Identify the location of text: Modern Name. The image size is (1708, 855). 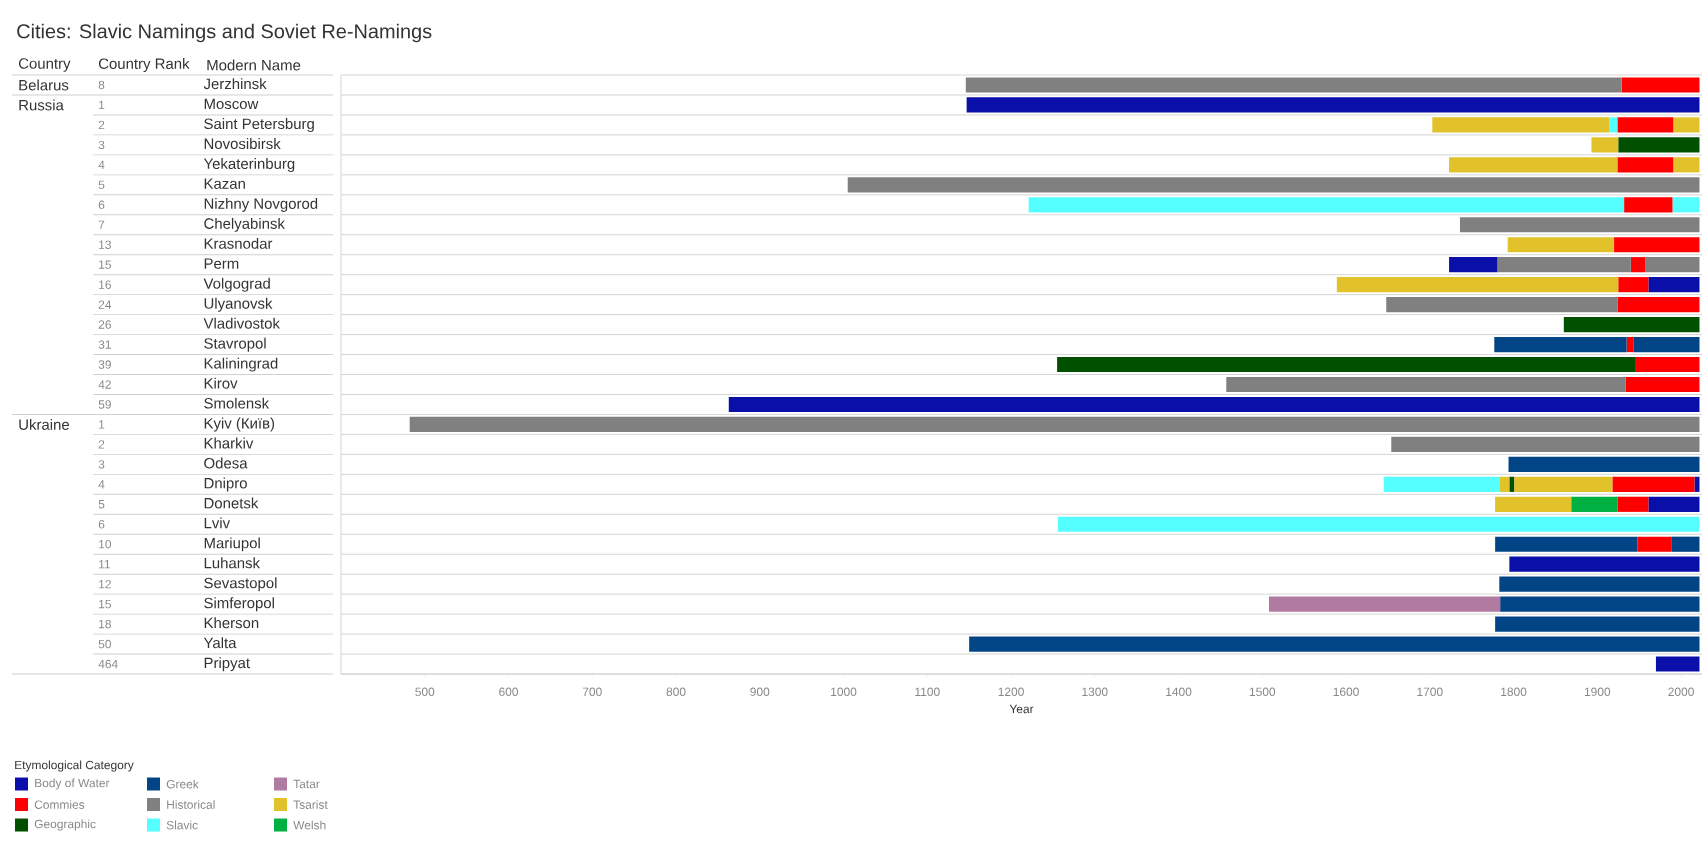
(254, 65).